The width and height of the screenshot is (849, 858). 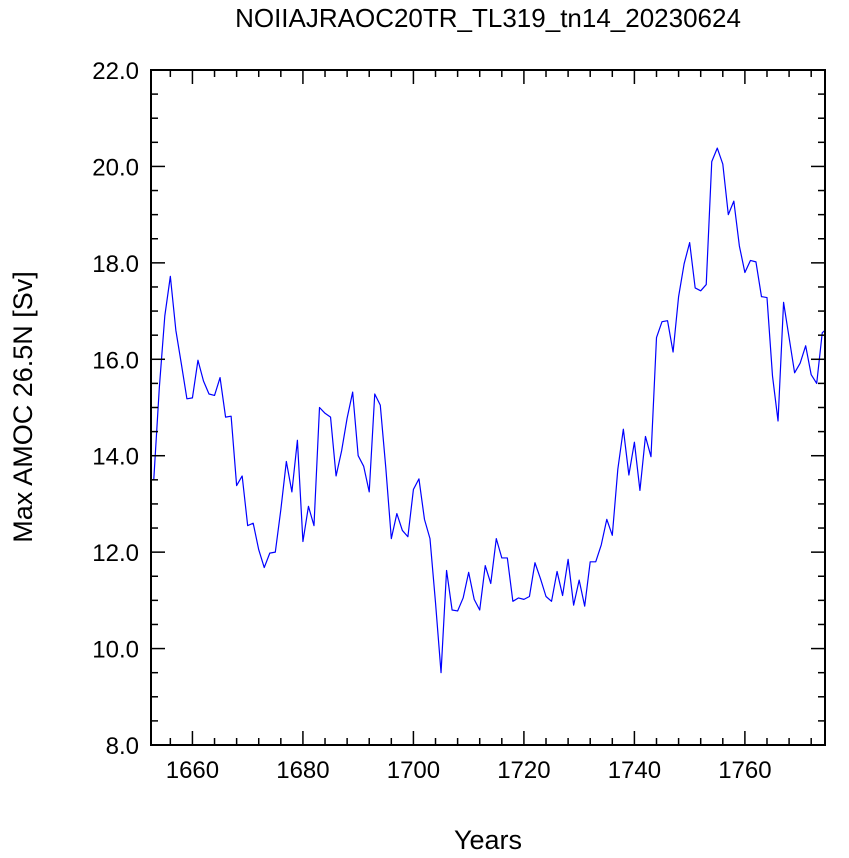 I want to click on y-tick-label: 10.0, so click(x=115, y=650).